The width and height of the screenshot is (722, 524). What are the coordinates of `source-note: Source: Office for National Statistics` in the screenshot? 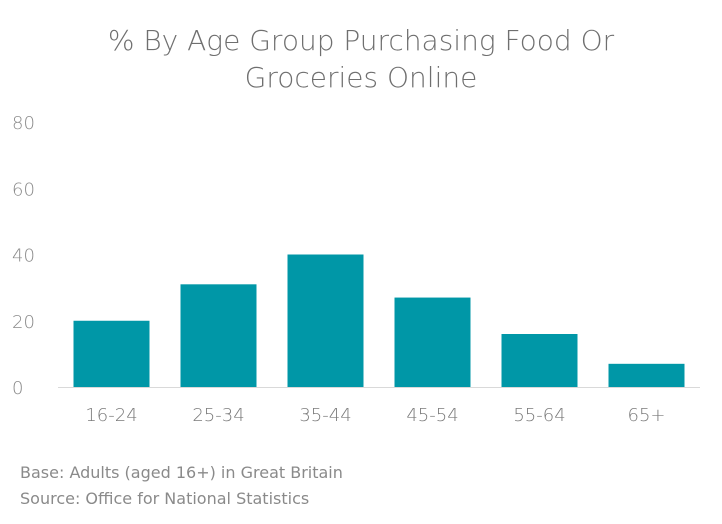 It's located at (165, 498).